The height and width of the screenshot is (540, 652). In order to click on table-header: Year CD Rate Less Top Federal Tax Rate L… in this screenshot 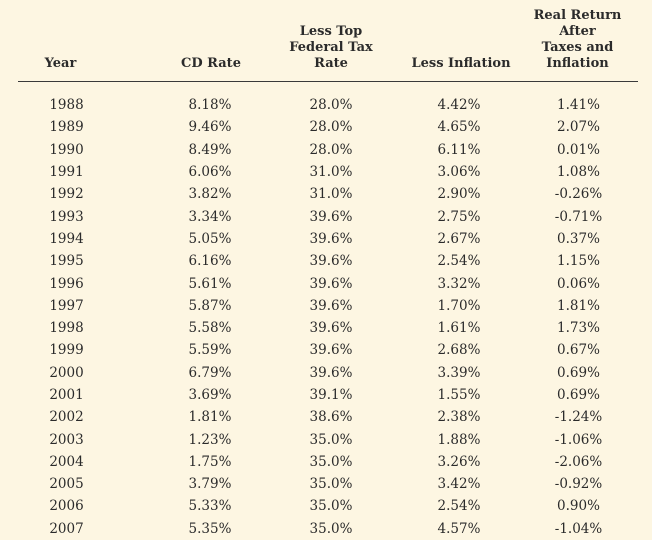, I will do `click(328, 45)`.